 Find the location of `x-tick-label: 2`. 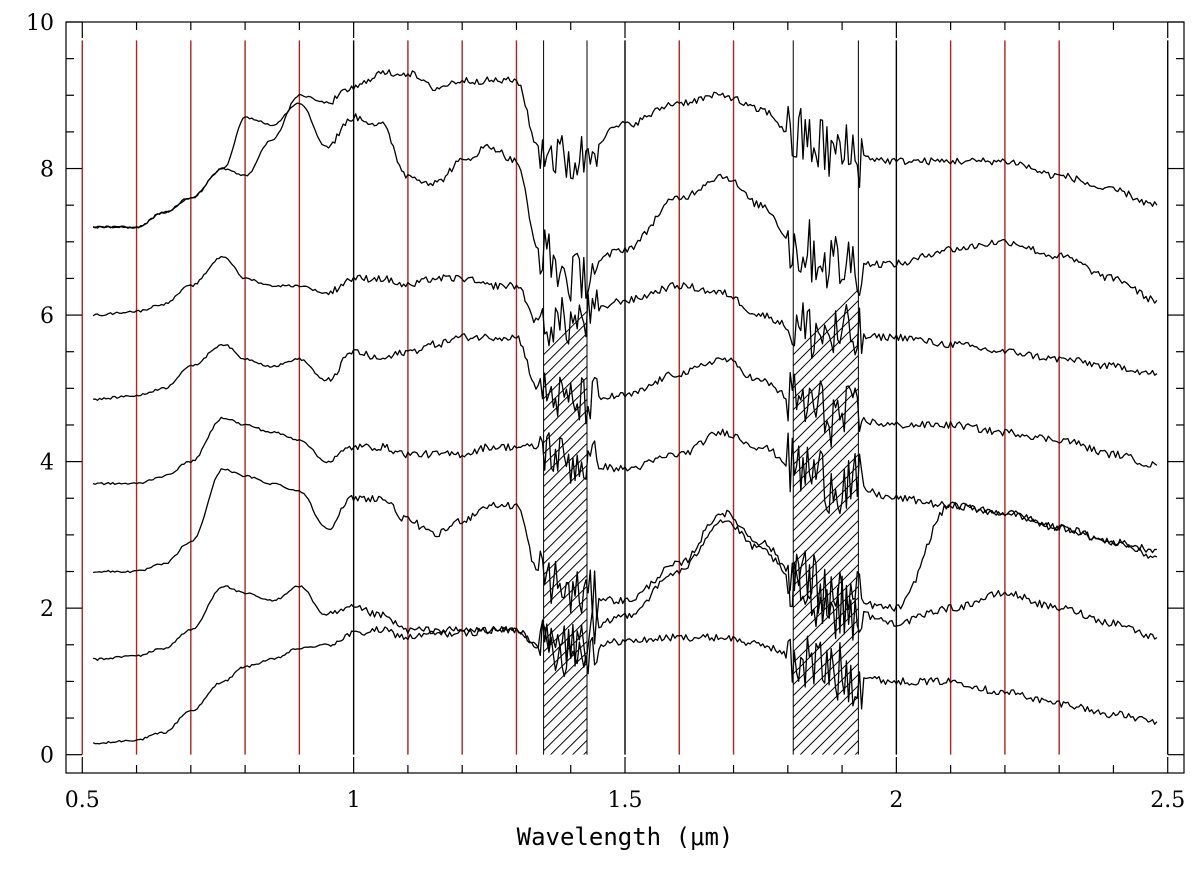

x-tick-label: 2 is located at coordinates (896, 800).